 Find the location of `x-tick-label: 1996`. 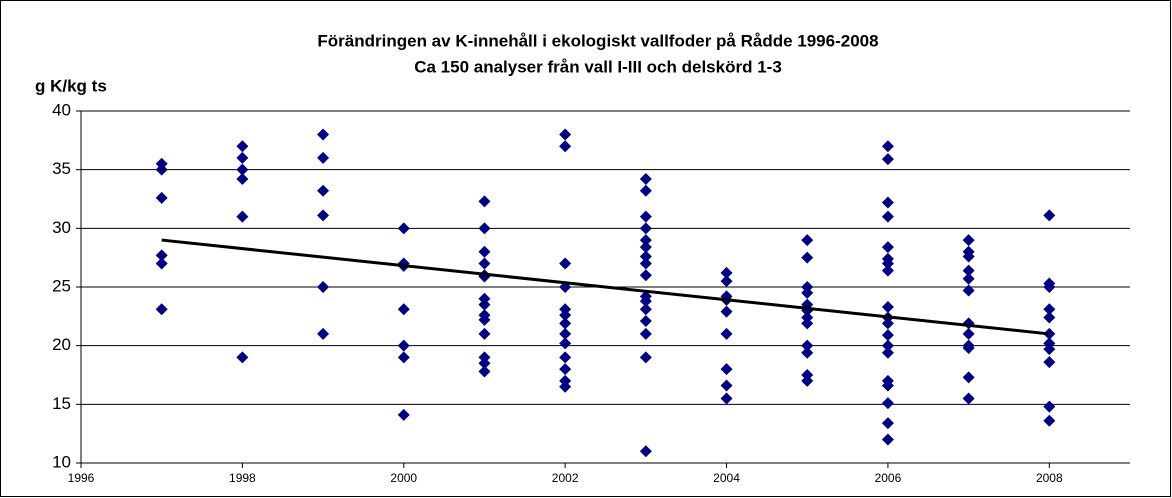

x-tick-label: 1996 is located at coordinates (81, 478).